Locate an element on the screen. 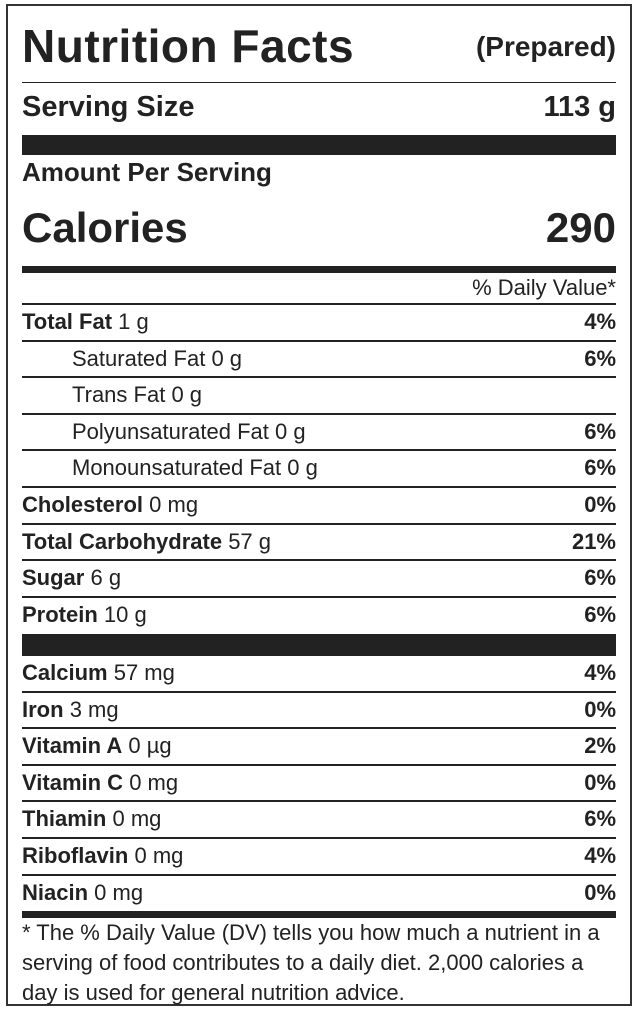  nutrient-daily-value: 21% is located at coordinates (593, 541).